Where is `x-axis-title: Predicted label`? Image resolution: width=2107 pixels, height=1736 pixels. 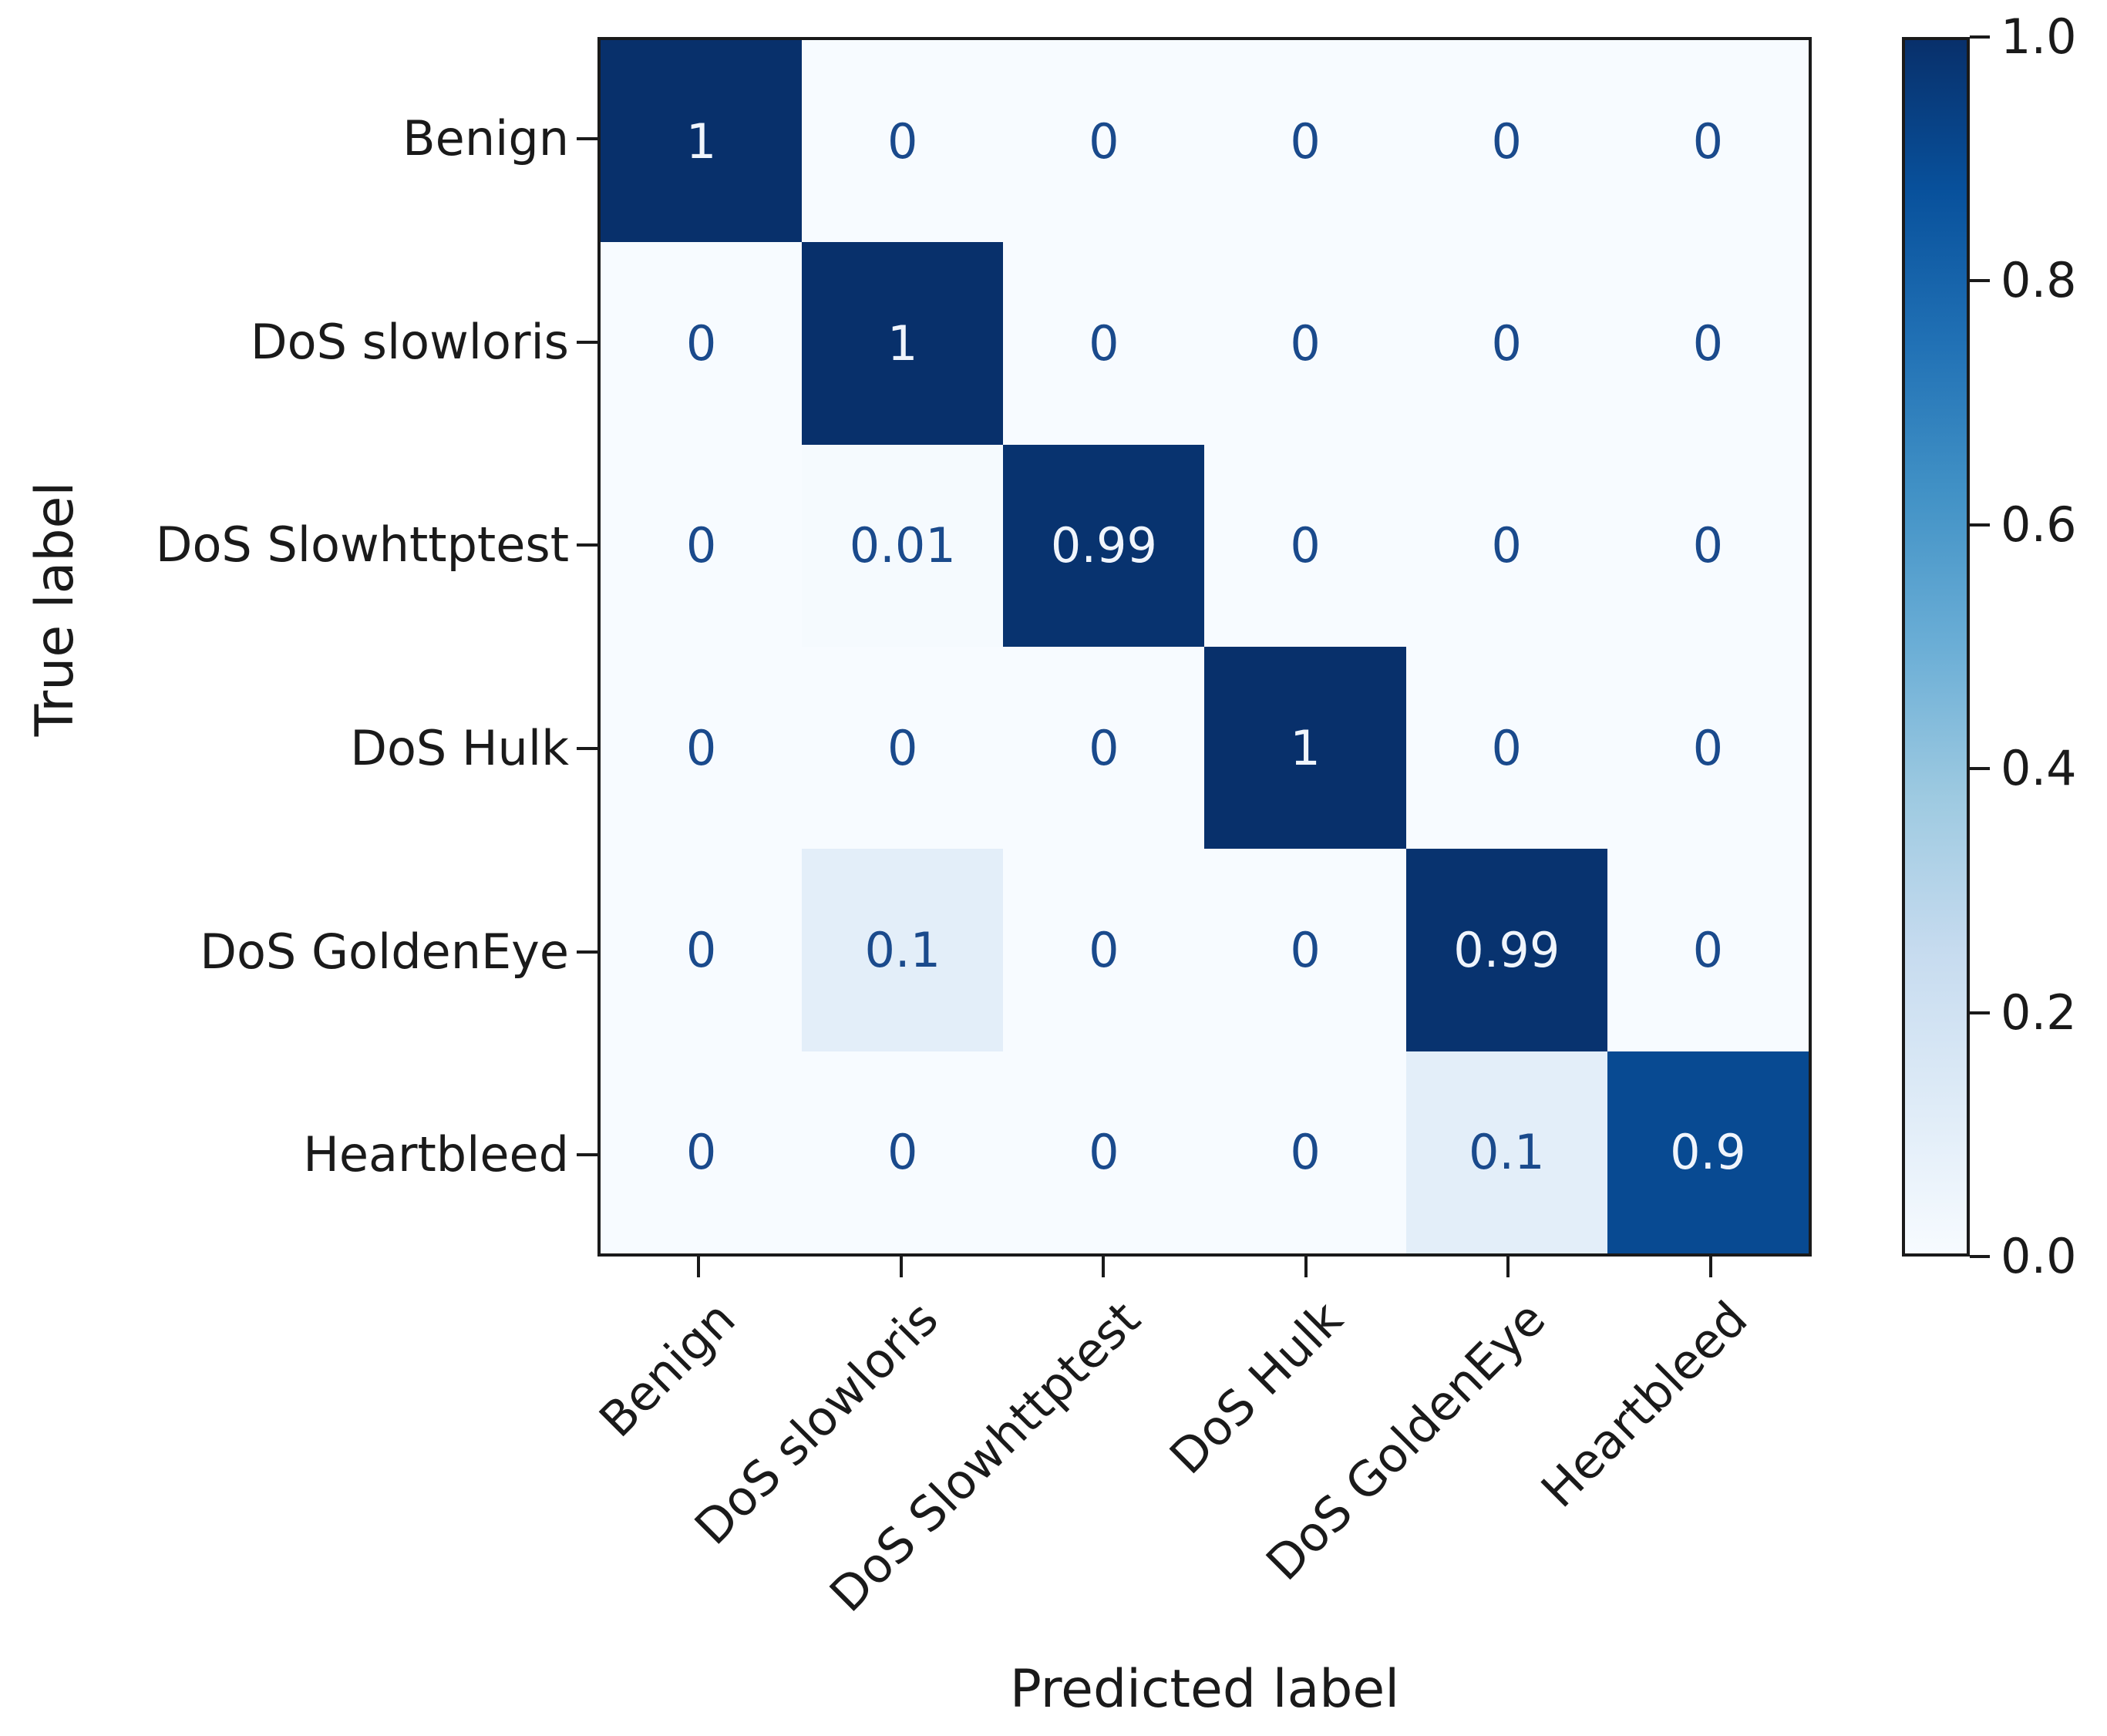 x-axis-title: Predicted label is located at coordinates (1204, 1690).